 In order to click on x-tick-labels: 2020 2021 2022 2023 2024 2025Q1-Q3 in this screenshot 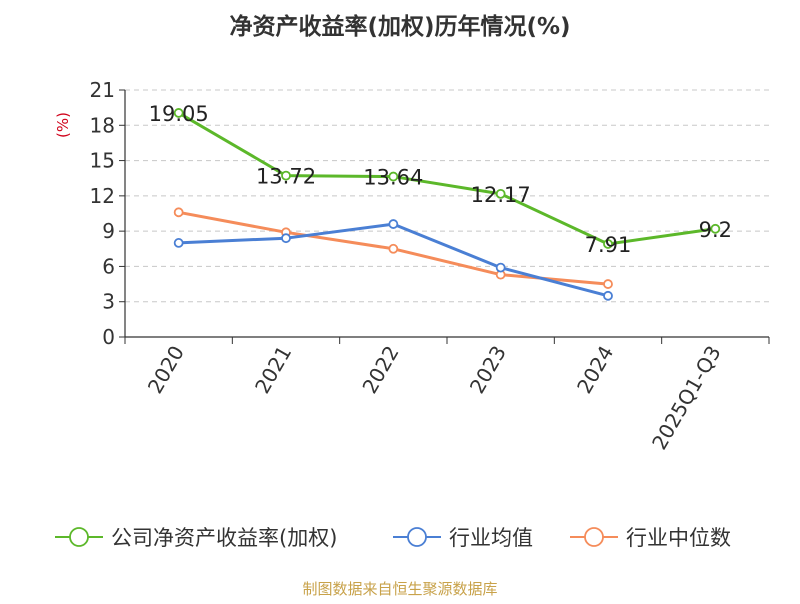, I will do `click(434, 397)`.